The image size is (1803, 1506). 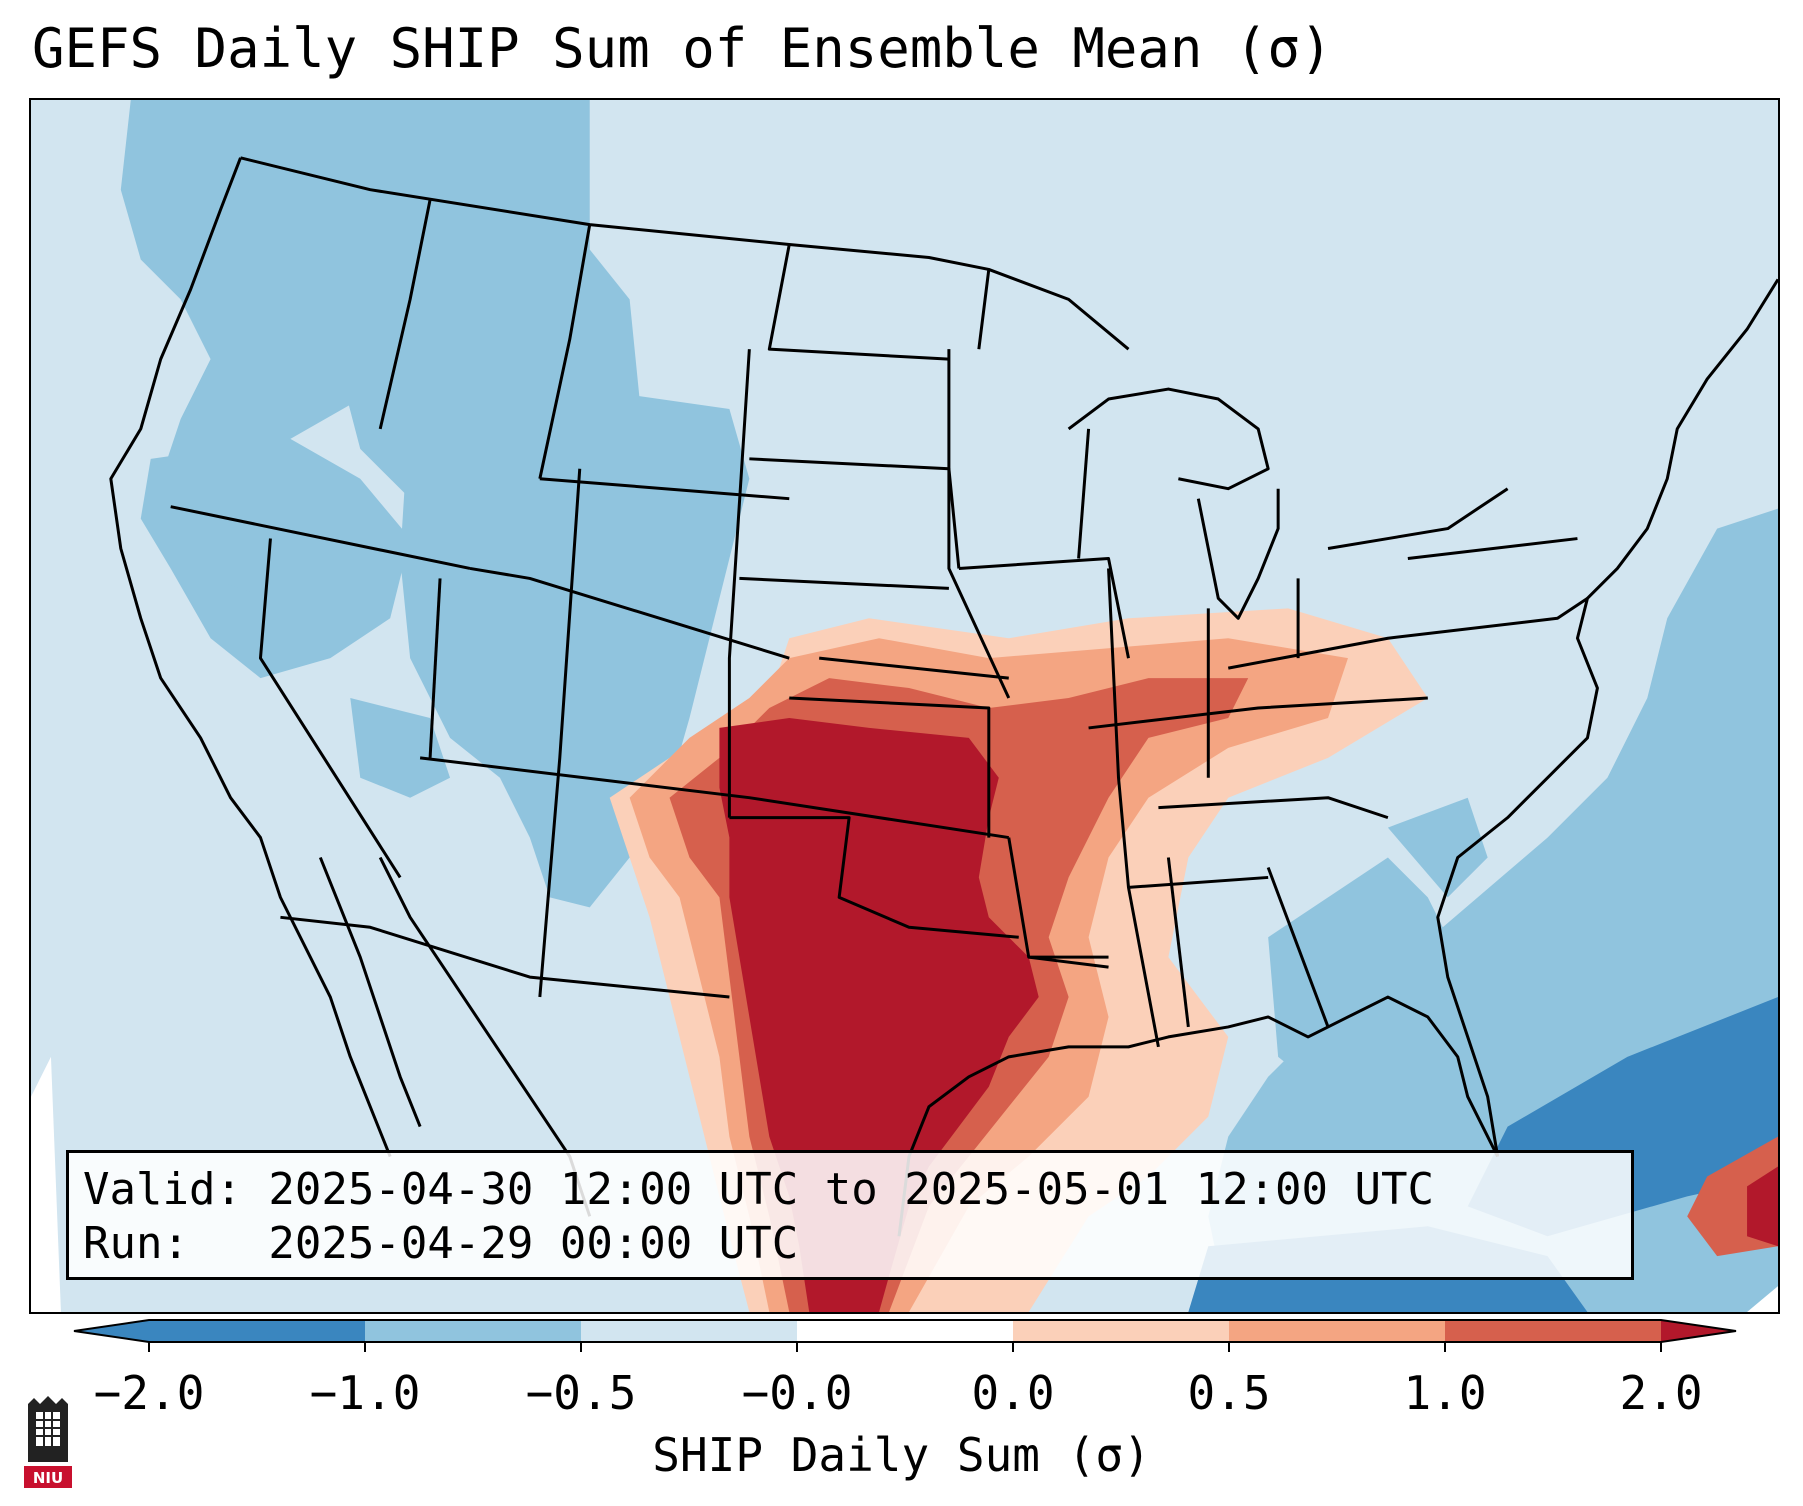 I want to click on colorbar-tick-label: −0.0, so click(x=797, y=1393).